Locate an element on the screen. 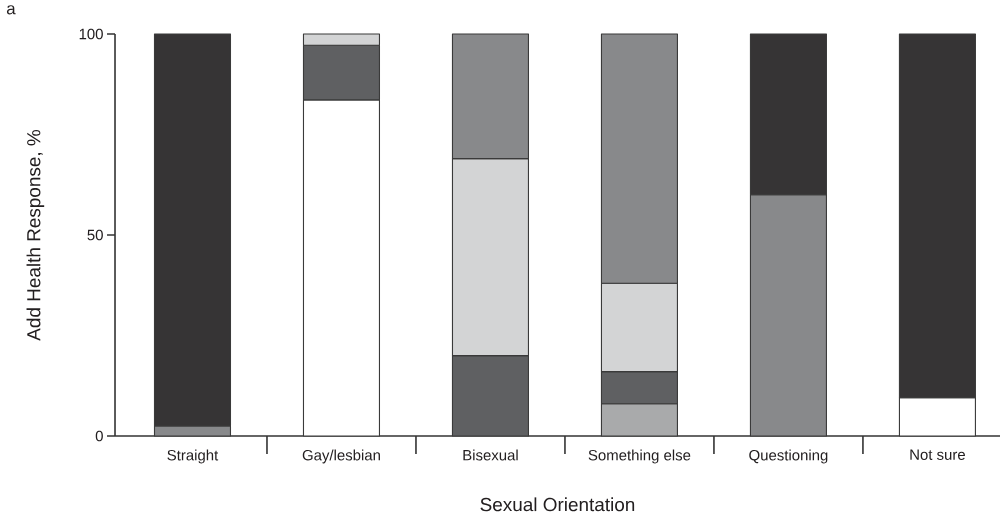 The width and height of the screenshot is (1001, 519). y-tick-label: 0 is located at coordinates (99, 436).